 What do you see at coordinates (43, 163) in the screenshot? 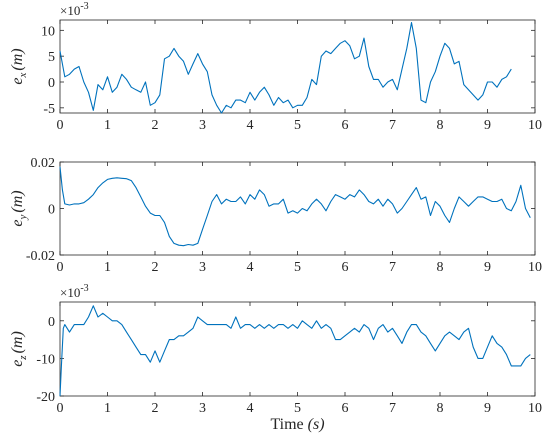
I see `y-tick-label: 0.02` at bounding box center [43, 163].